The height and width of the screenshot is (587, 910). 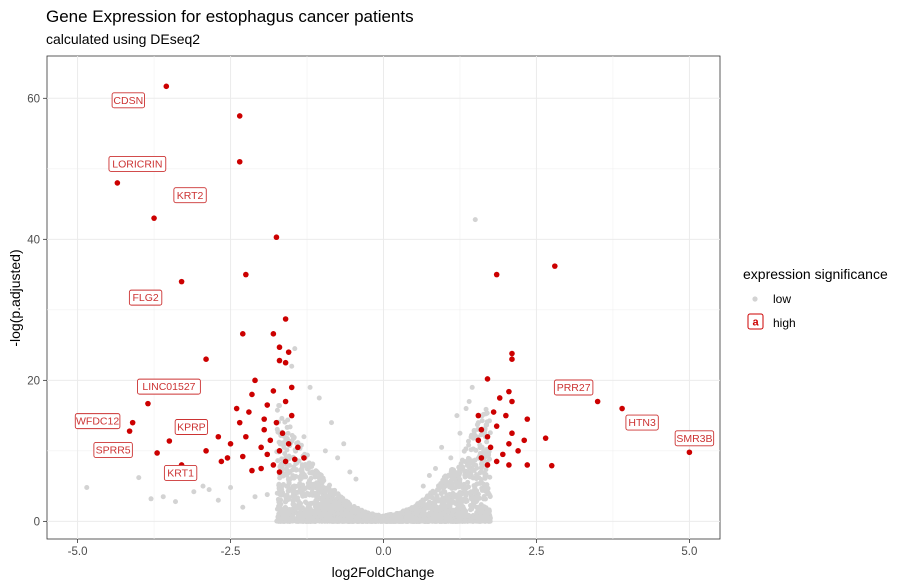 I want to click on legend-label-low: low, so click(x=782, y=299).